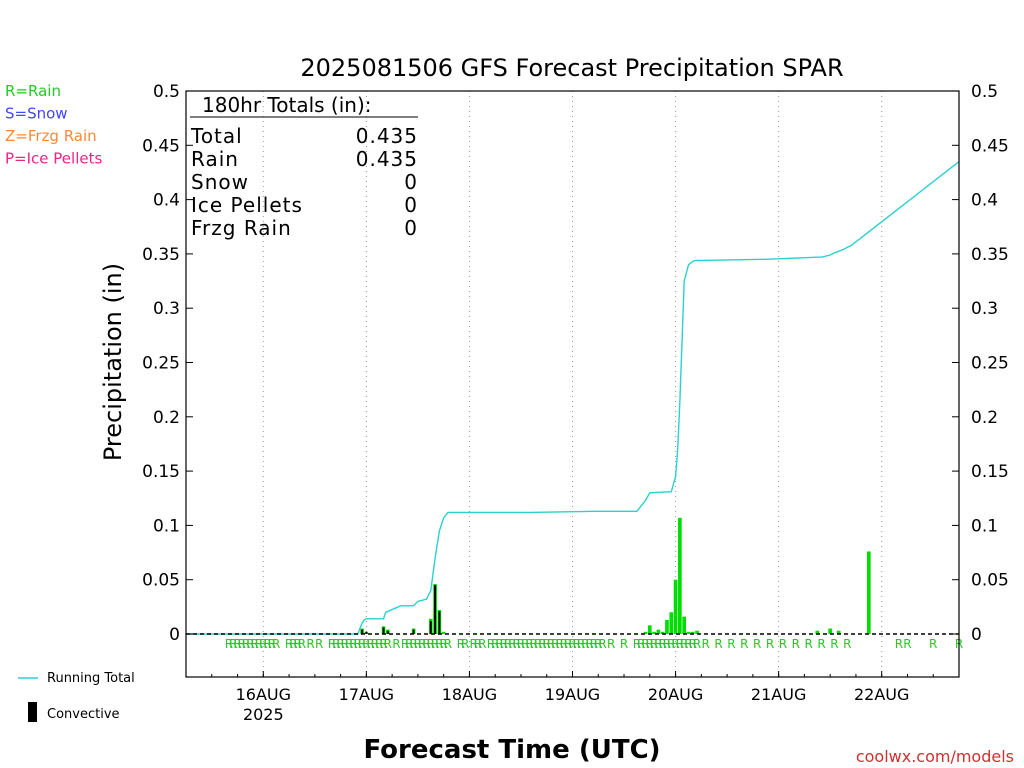 This screenshot has height=768, width=1024. What do you see at coordinates (51, 136) in the screenshot?
I see `ptype-legend-item: Z=Frzg Rain` at bounding box center [51, 136].